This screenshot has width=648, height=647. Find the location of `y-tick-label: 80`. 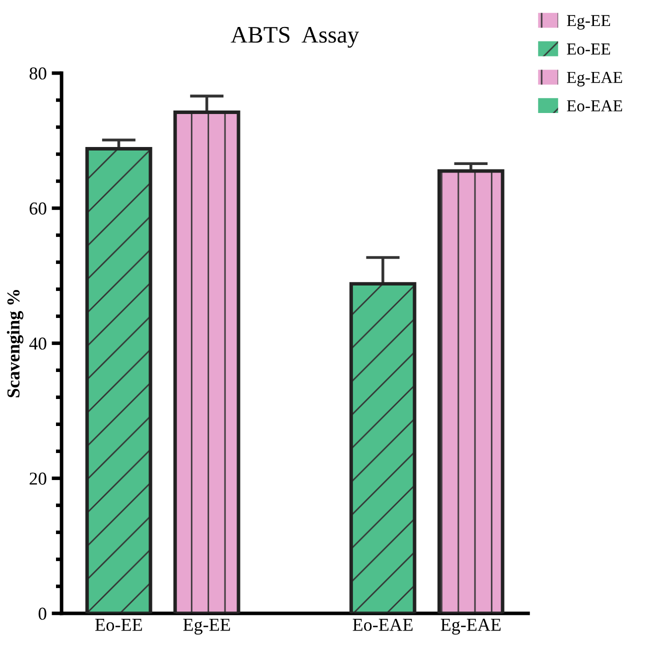

y-tick-label: 80 is located at coordinates (38, 73).